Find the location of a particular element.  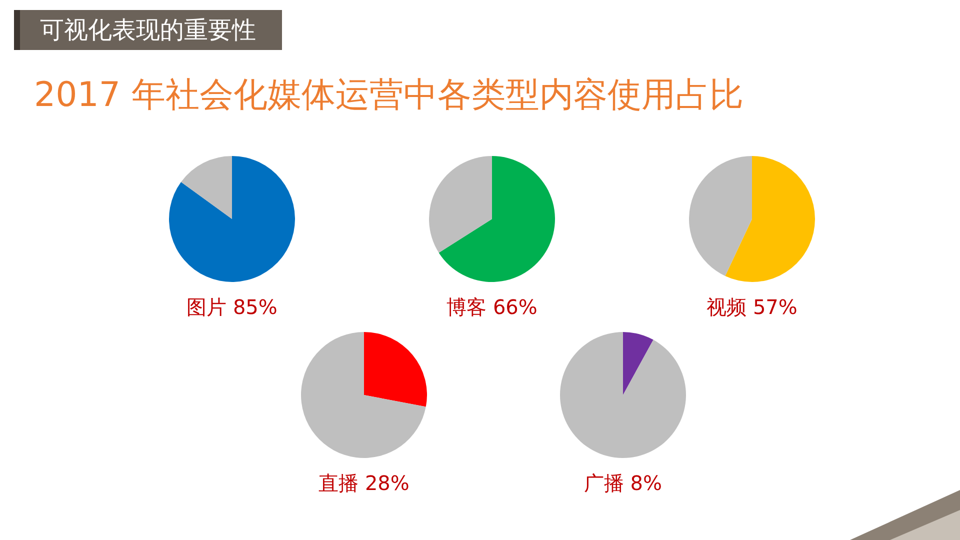

text: 视频 57% is located at coordinates (752, 307).